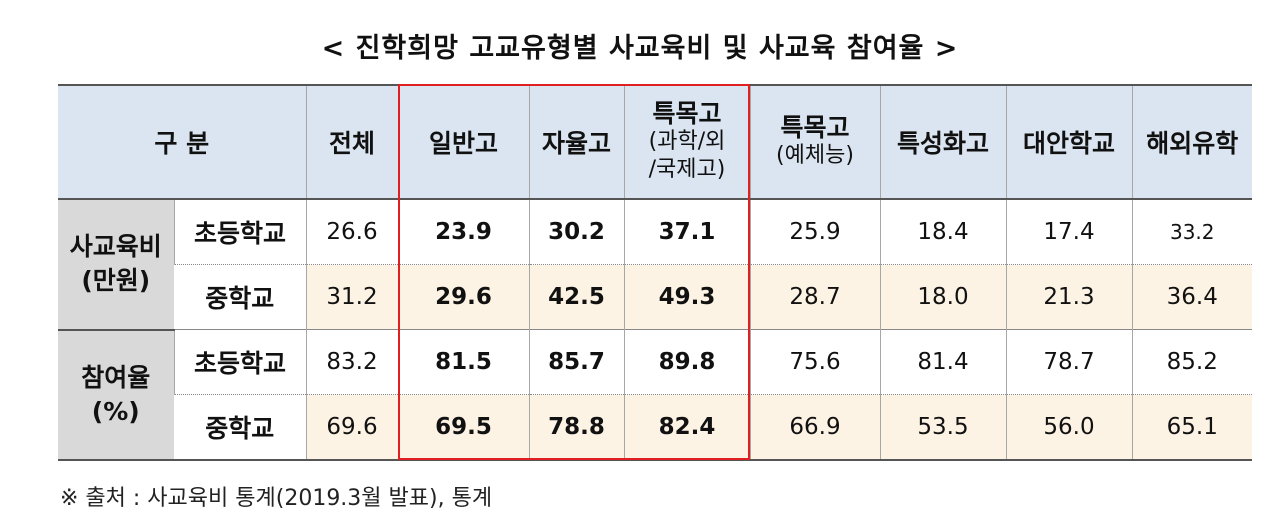  Describe the element at coordinates (576, 297) in the screenshot. I see `table-cell: 42.5` at that location.